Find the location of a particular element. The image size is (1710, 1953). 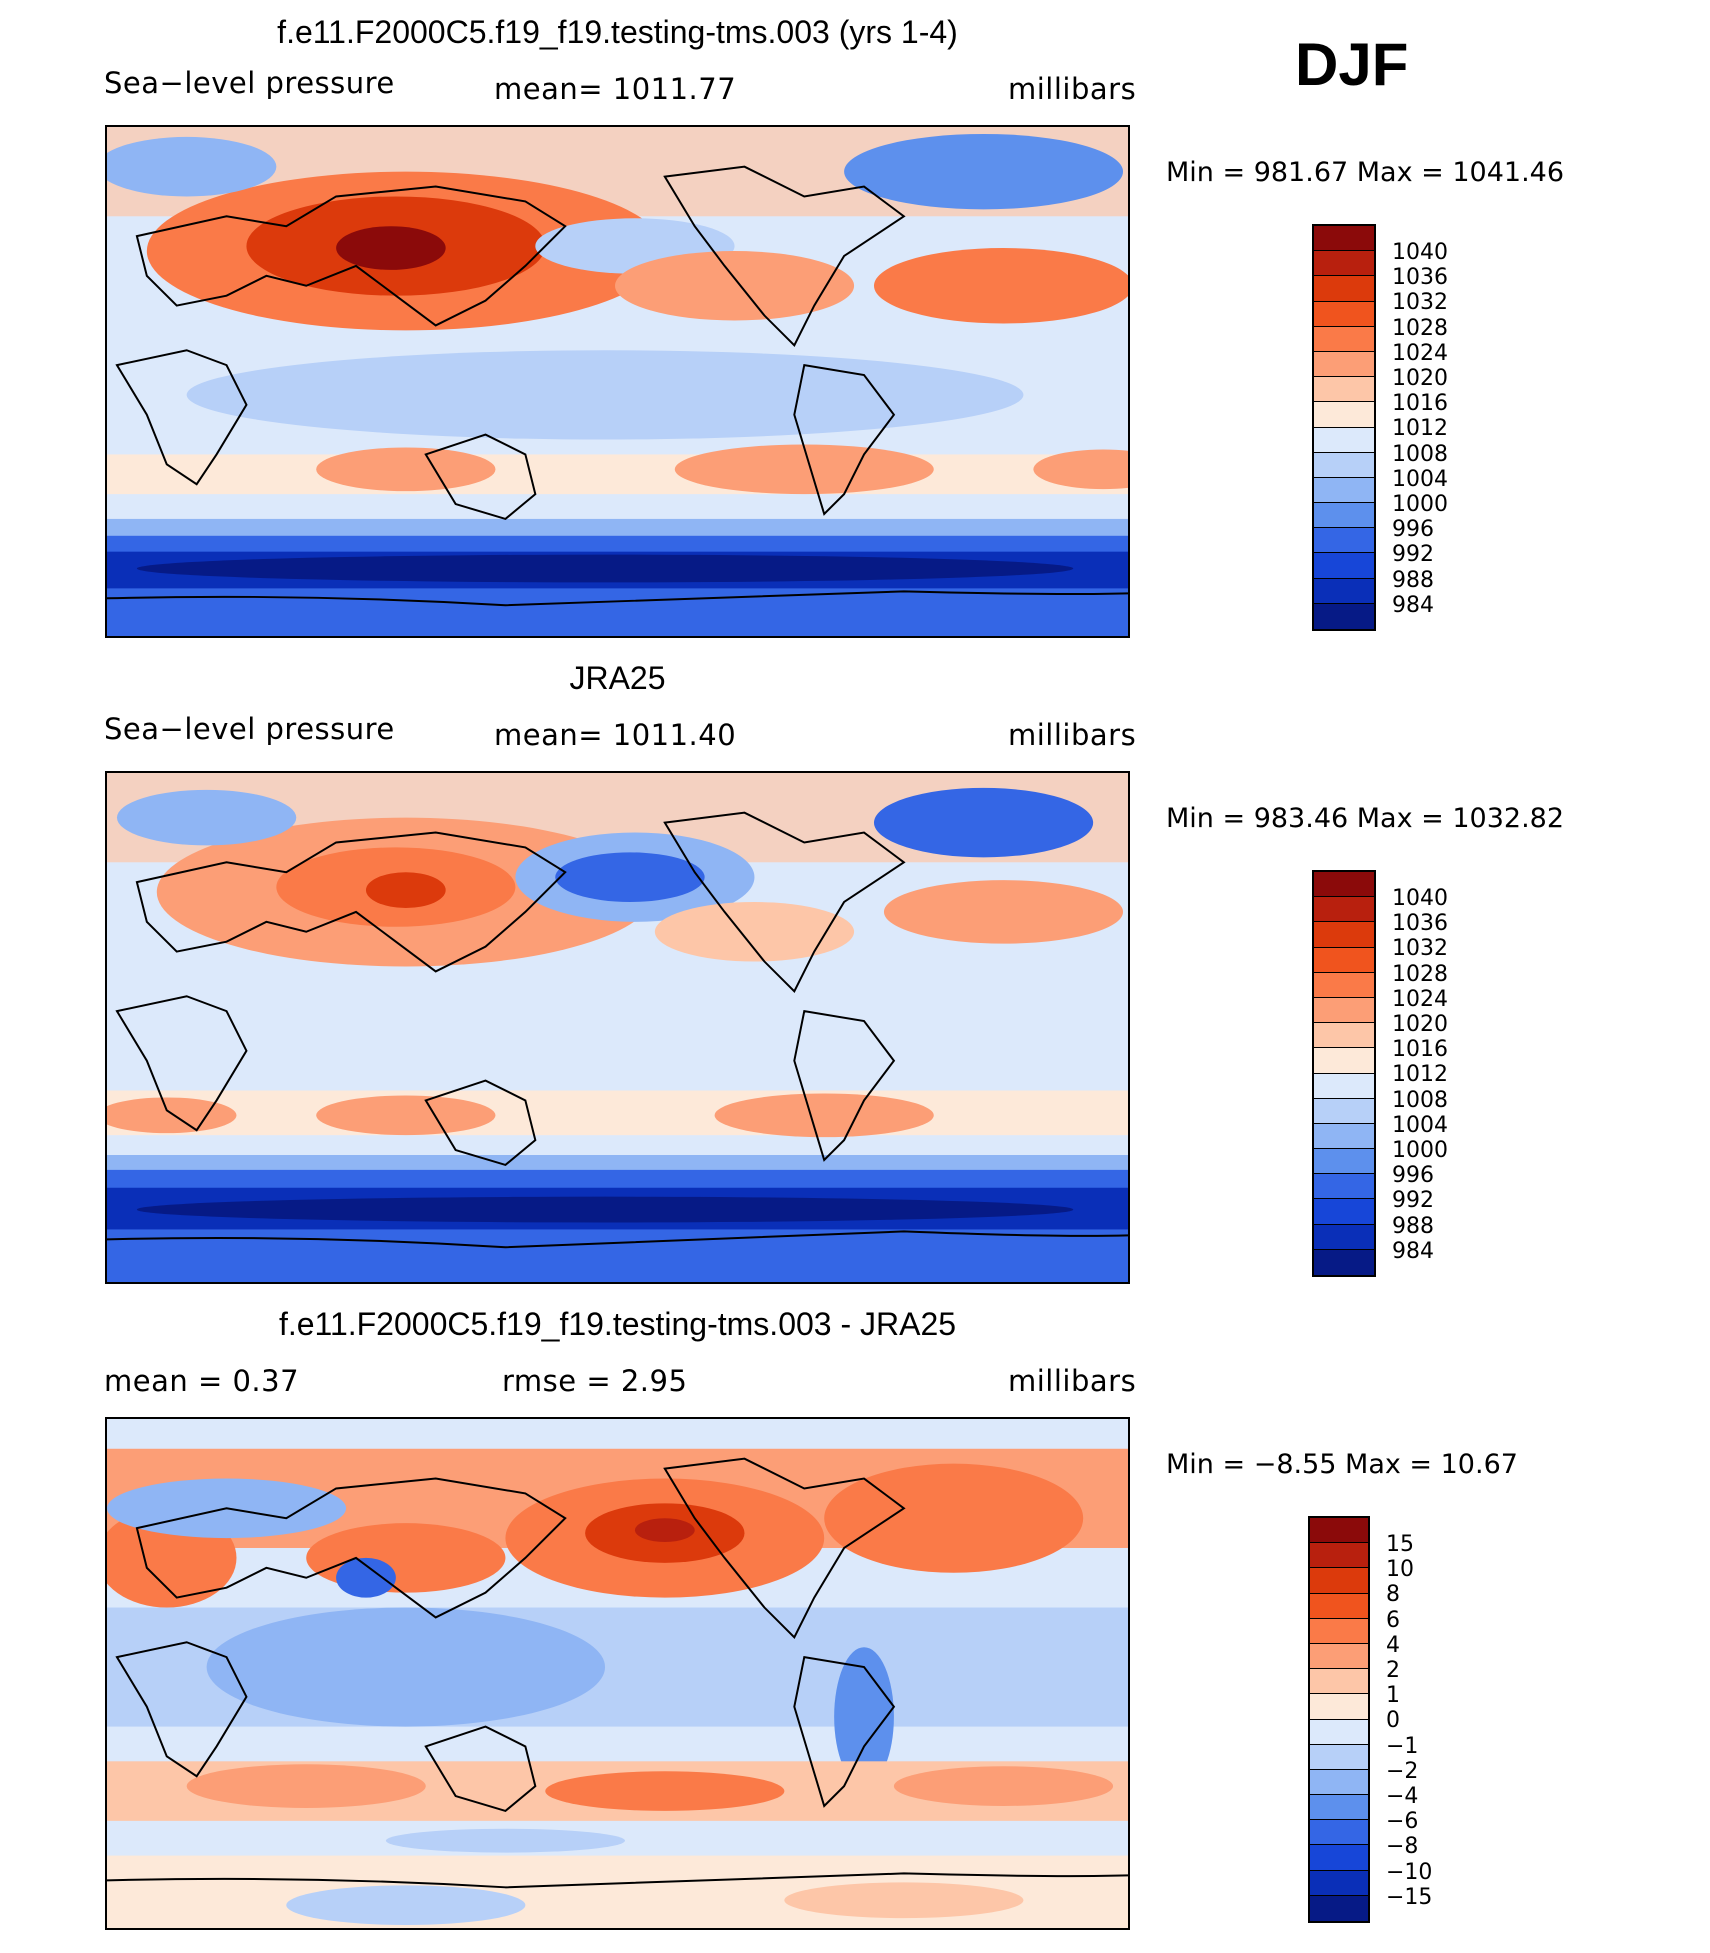

panel-1-units-label: millibars is located at coordinates (1072, 89).